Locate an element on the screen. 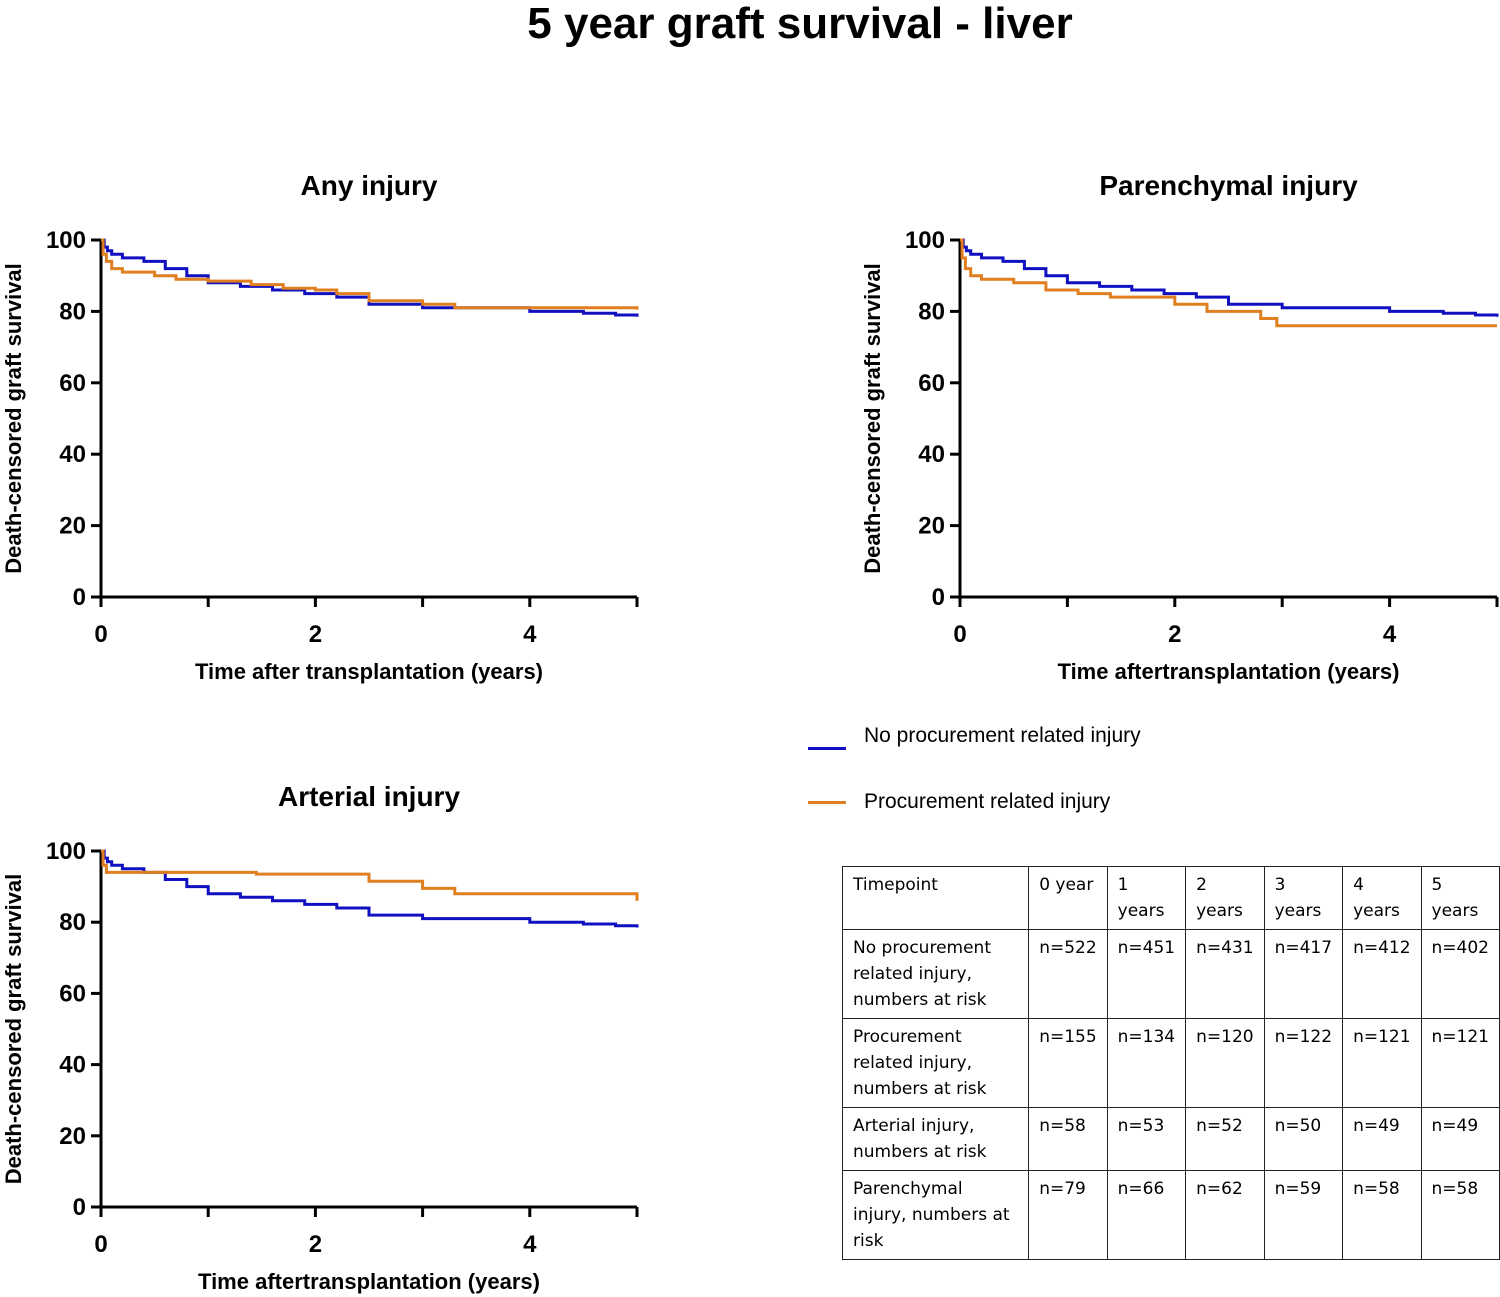 The image size is (1500, 1297). legend-label-injury: Procurement related injury is located at coordinates (987, 801).